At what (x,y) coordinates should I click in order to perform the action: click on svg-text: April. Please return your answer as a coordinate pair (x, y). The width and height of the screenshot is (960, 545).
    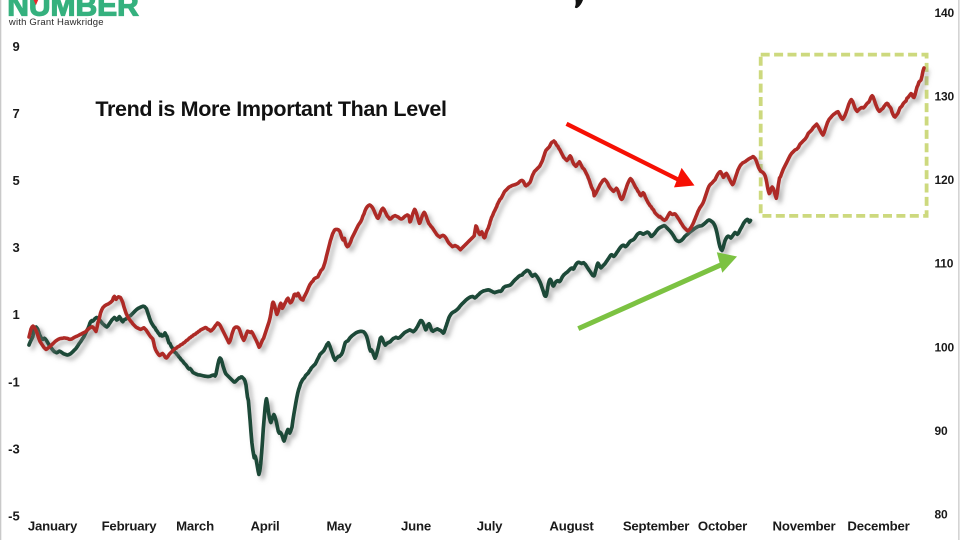
    Looking at the image, I should click on (264, 526).